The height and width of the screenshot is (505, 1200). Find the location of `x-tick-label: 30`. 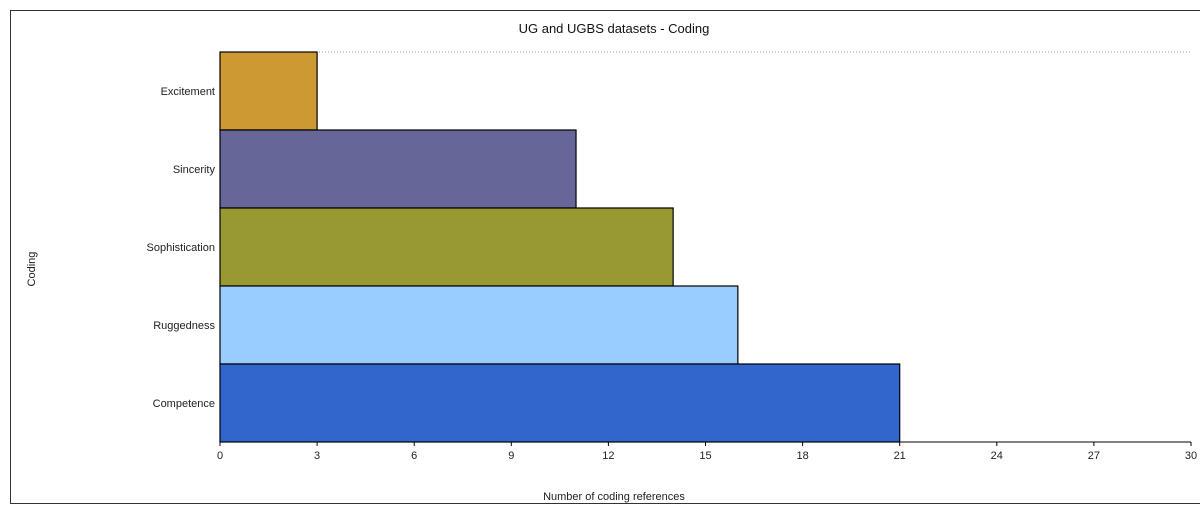

x-tick-label: 30 is located at coordinates (1191, 456).